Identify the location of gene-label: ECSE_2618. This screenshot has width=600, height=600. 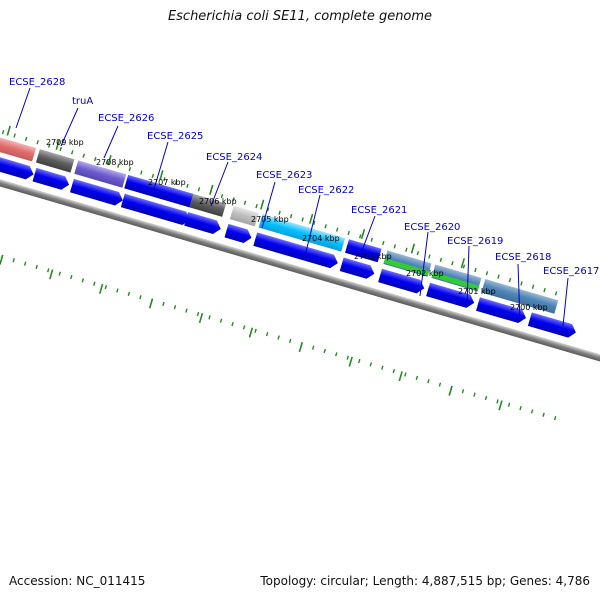
(523, 257).